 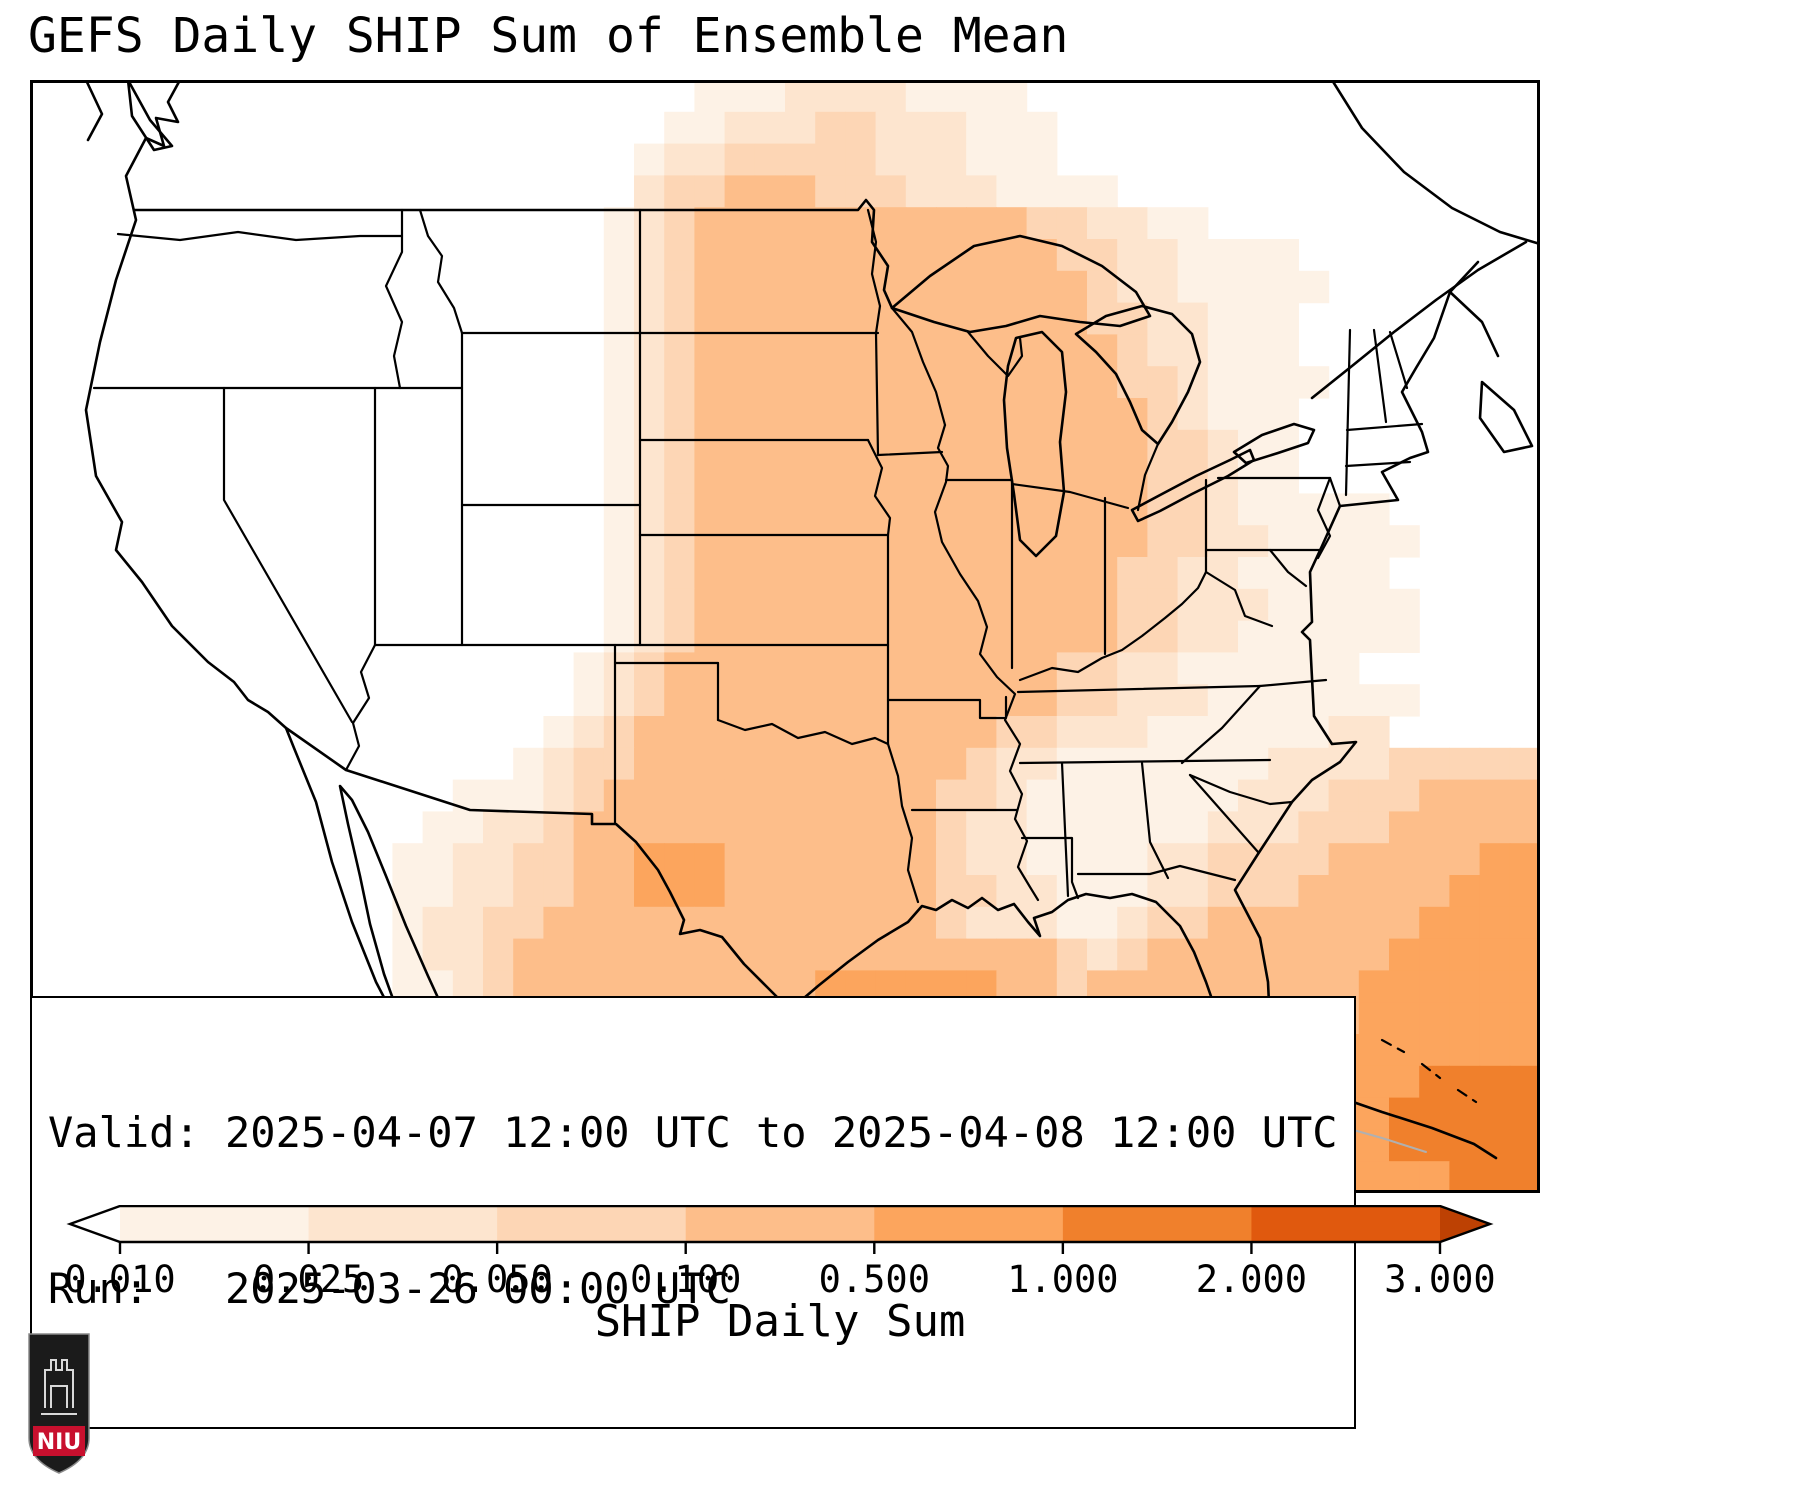 What do you see at coordinates (780, 1321) in the screenshot?
I see `colorbar-title: SHIP Daily Sum` at bounding box center [780, 1321].